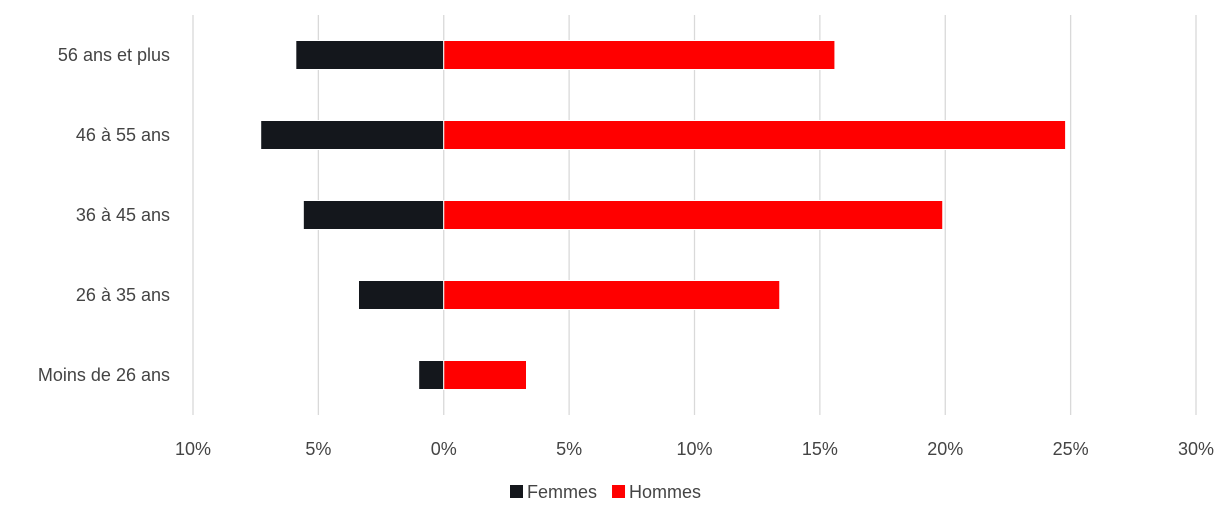  Describe the element at coordinates (665, 492) in the screenshot. I see `legend-label-hommes: Hommes` at that location.